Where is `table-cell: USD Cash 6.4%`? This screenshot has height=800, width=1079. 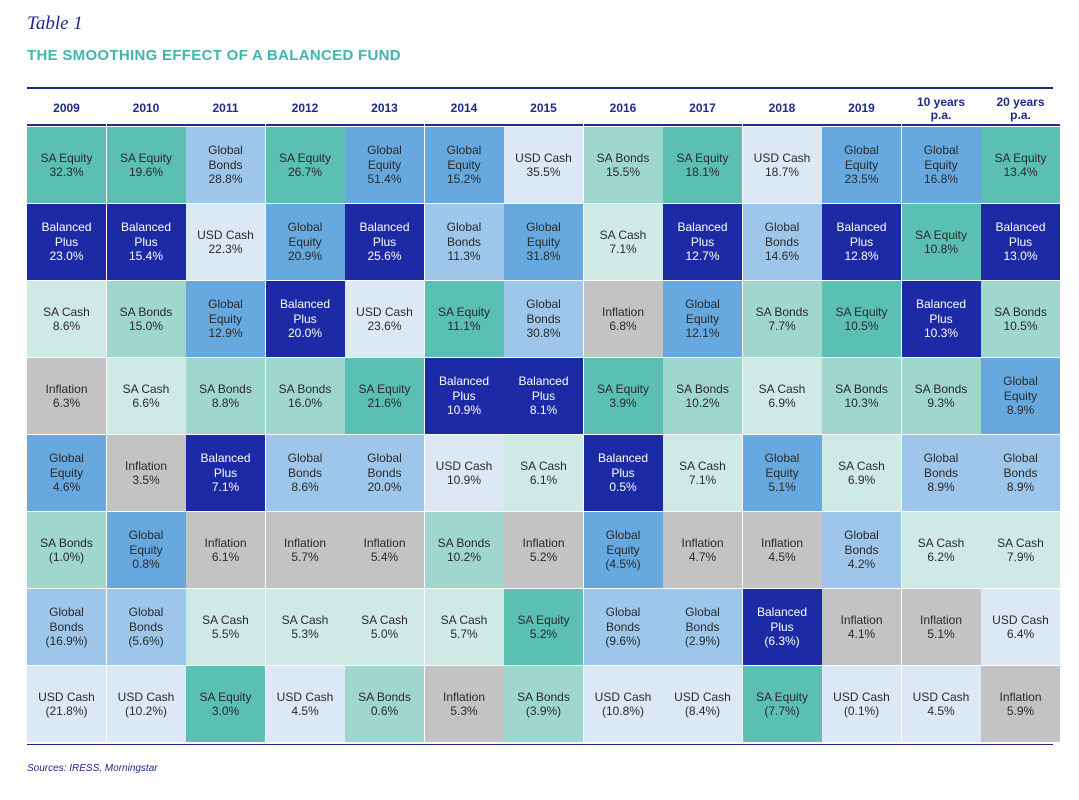 table-cell: USD Cash 6.4% is located at coordinates (1020, 627).